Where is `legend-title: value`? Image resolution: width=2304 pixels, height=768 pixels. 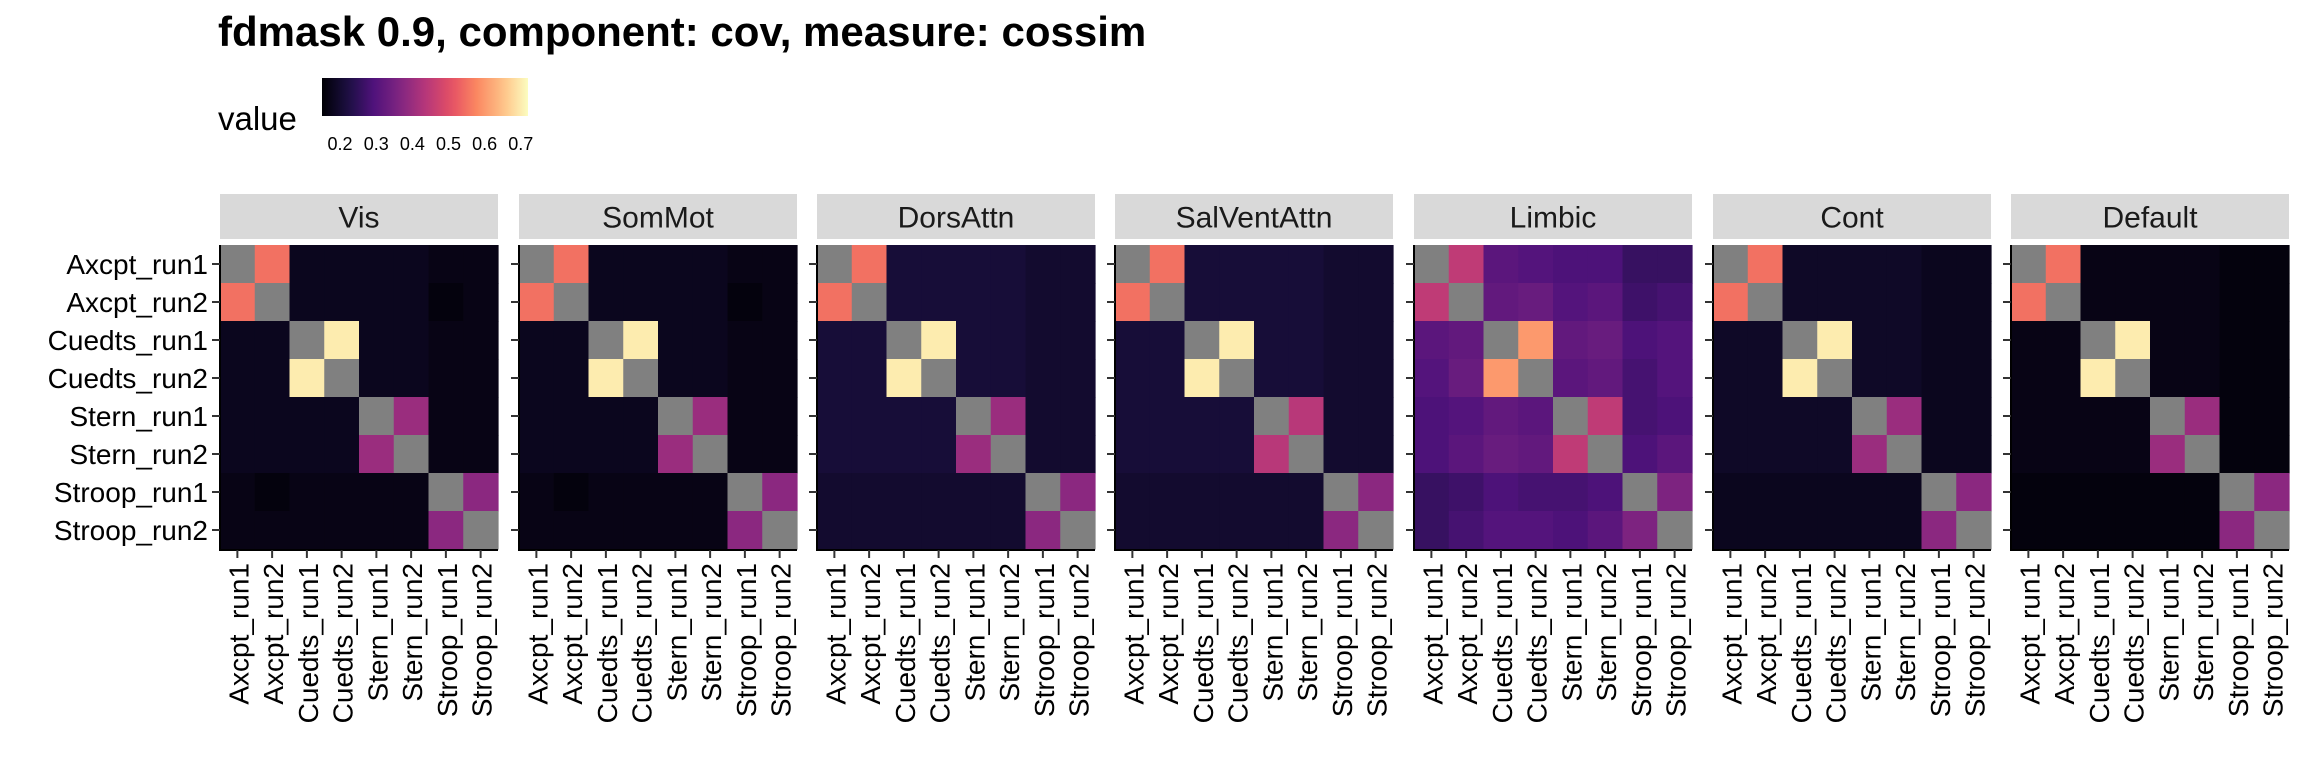
legend-title: value is located at coordinates (257, 118).